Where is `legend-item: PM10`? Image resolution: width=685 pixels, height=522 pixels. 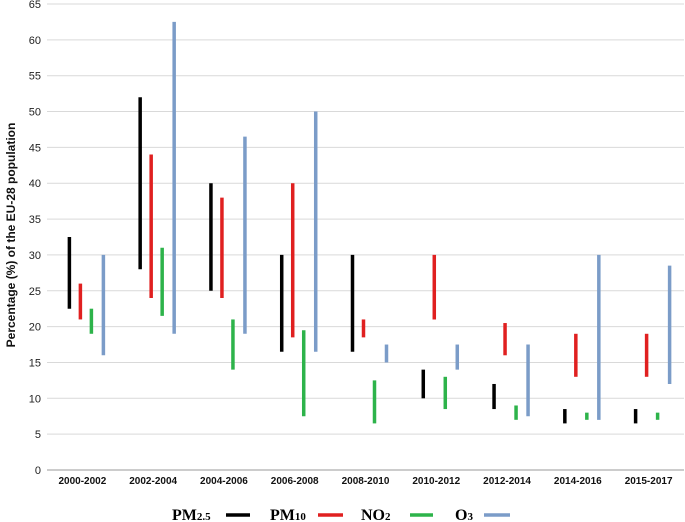
legend-item: PM10 is located at coordinates (306, 514).